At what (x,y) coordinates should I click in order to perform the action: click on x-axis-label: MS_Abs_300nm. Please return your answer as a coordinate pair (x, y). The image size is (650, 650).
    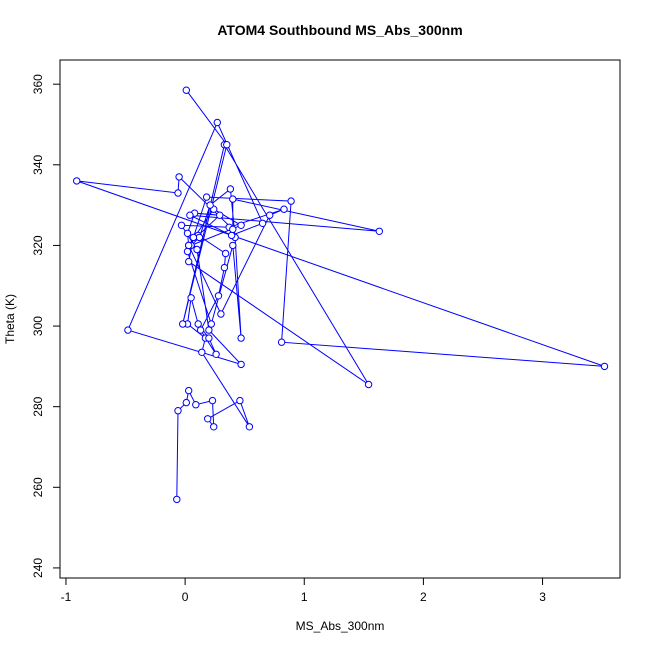
    Looking at the image, I should click on (340, 626).